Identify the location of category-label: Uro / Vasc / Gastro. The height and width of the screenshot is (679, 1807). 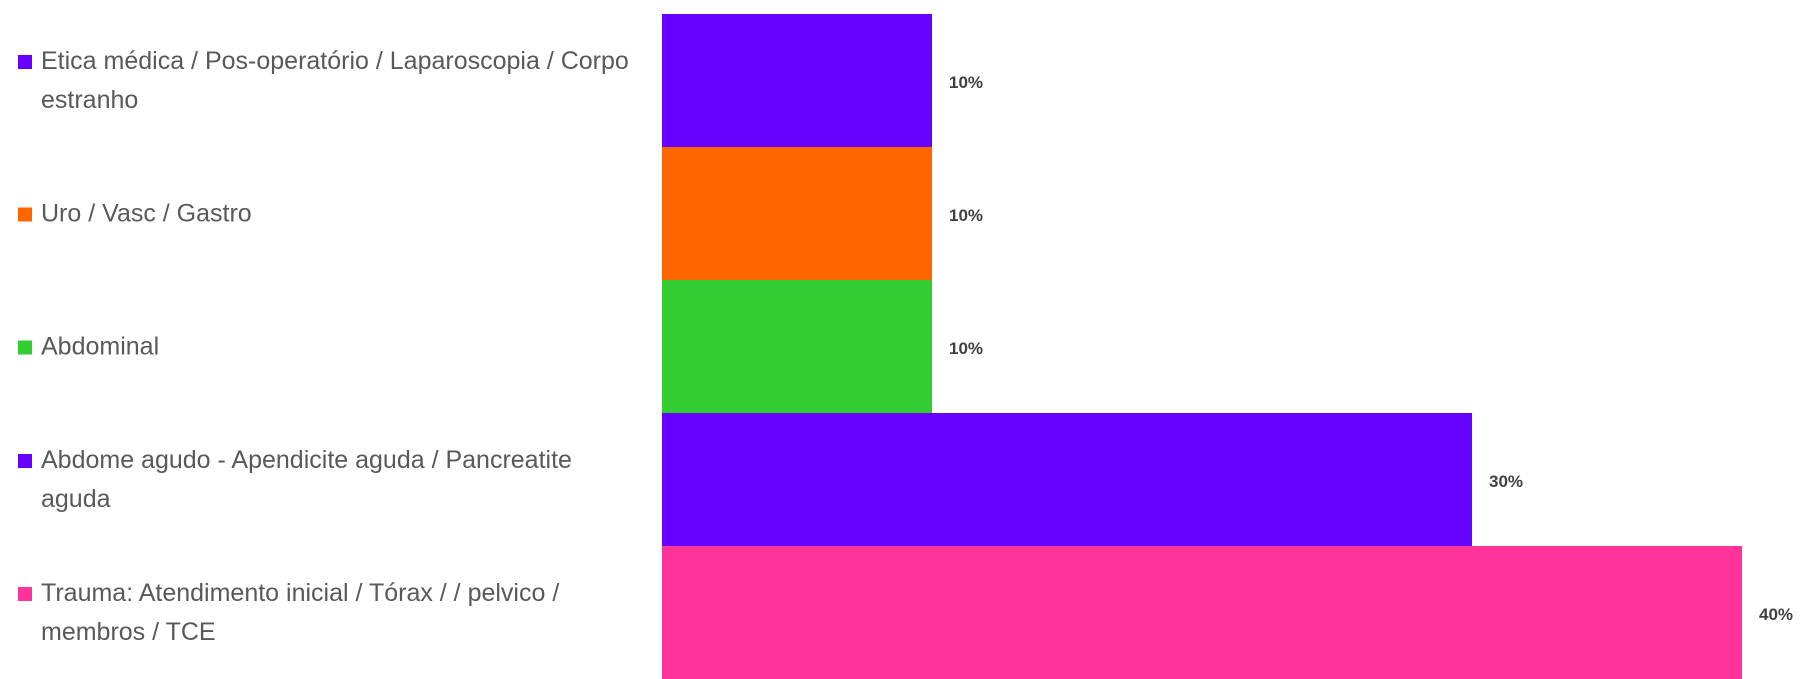
(333, 213).